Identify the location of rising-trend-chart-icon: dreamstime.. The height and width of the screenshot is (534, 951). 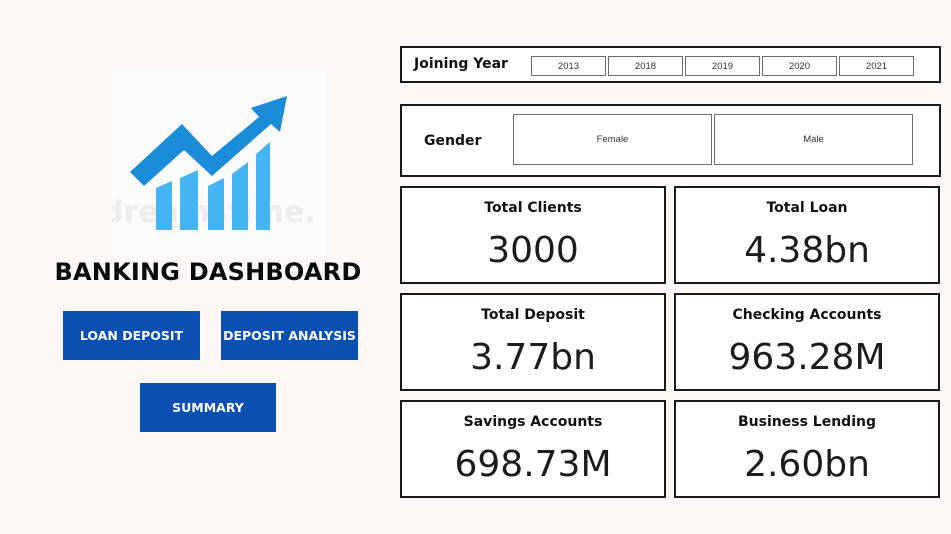
(219, 163).